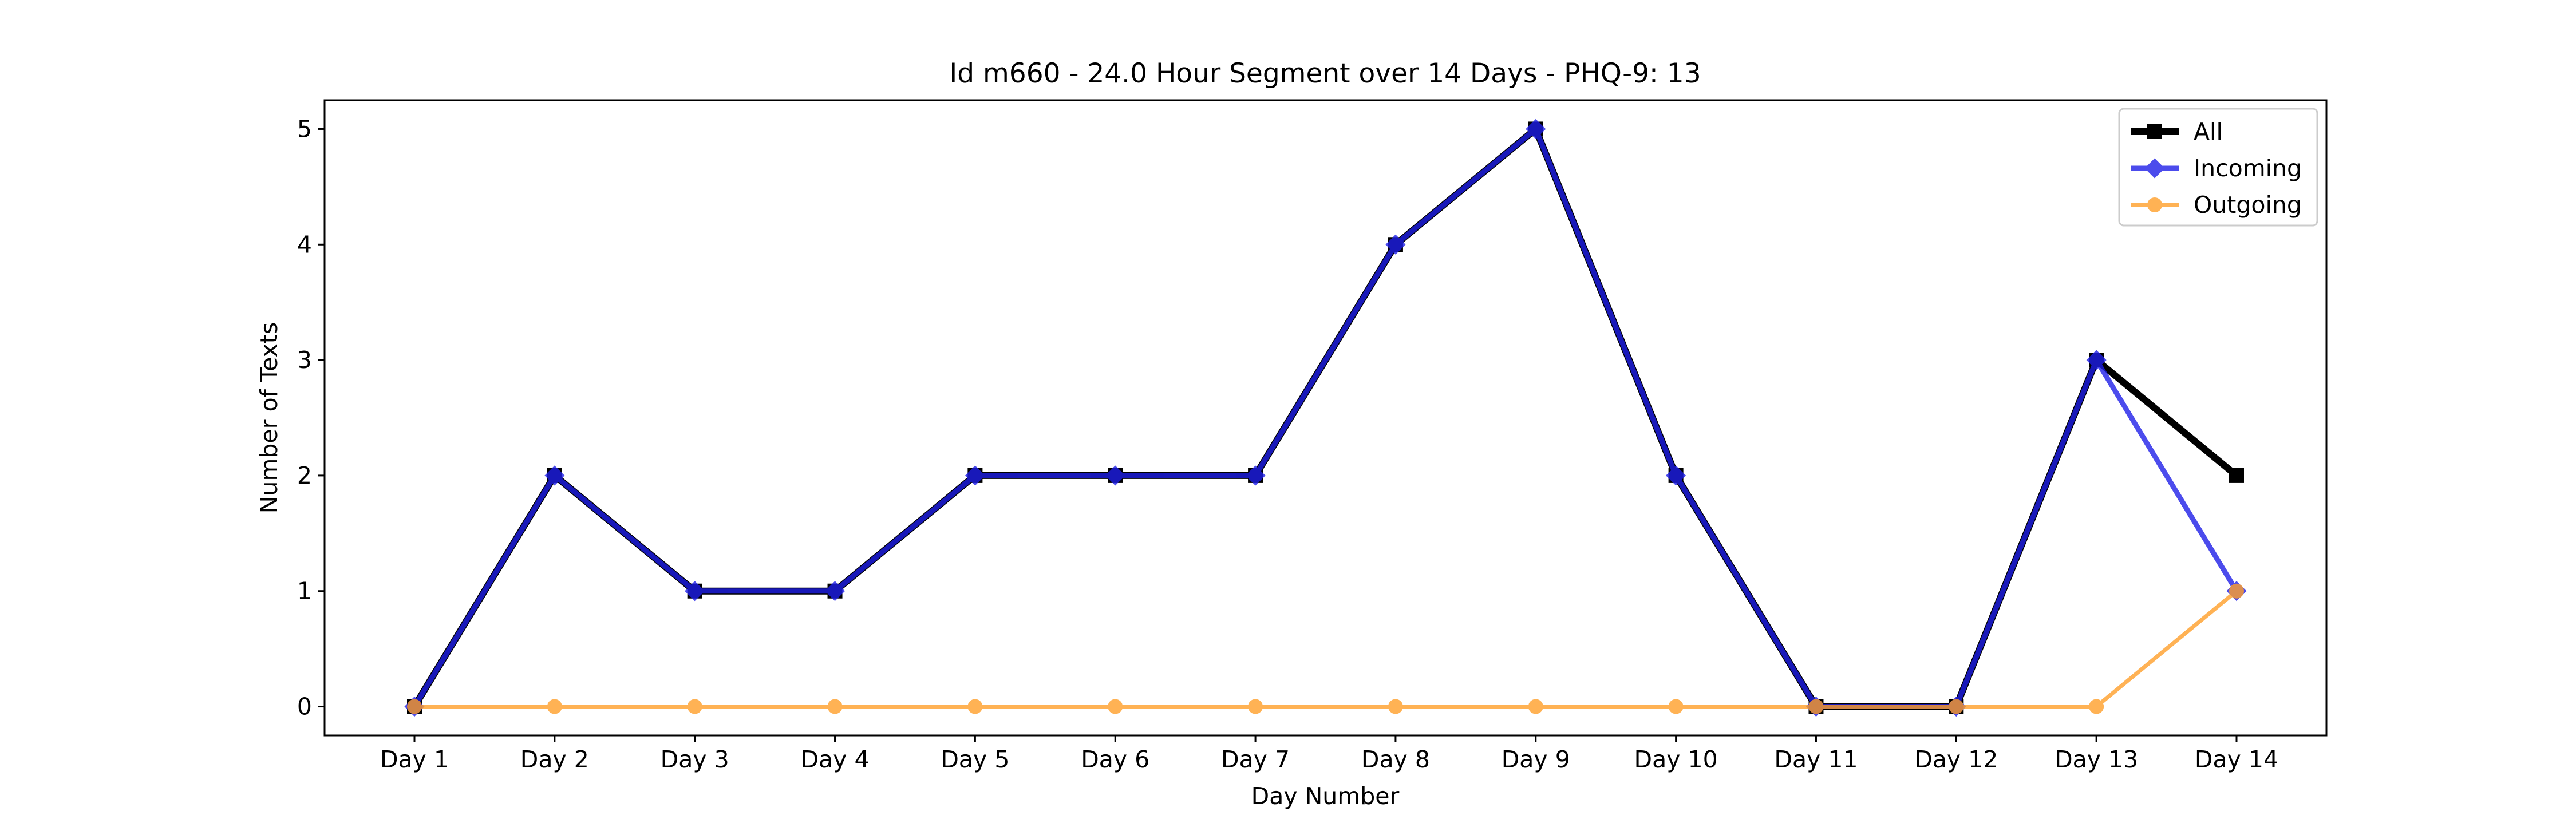 This screenshot has height=827, width=2576. I want to click on x-tick-label: Day 10, so click(1676, 760).